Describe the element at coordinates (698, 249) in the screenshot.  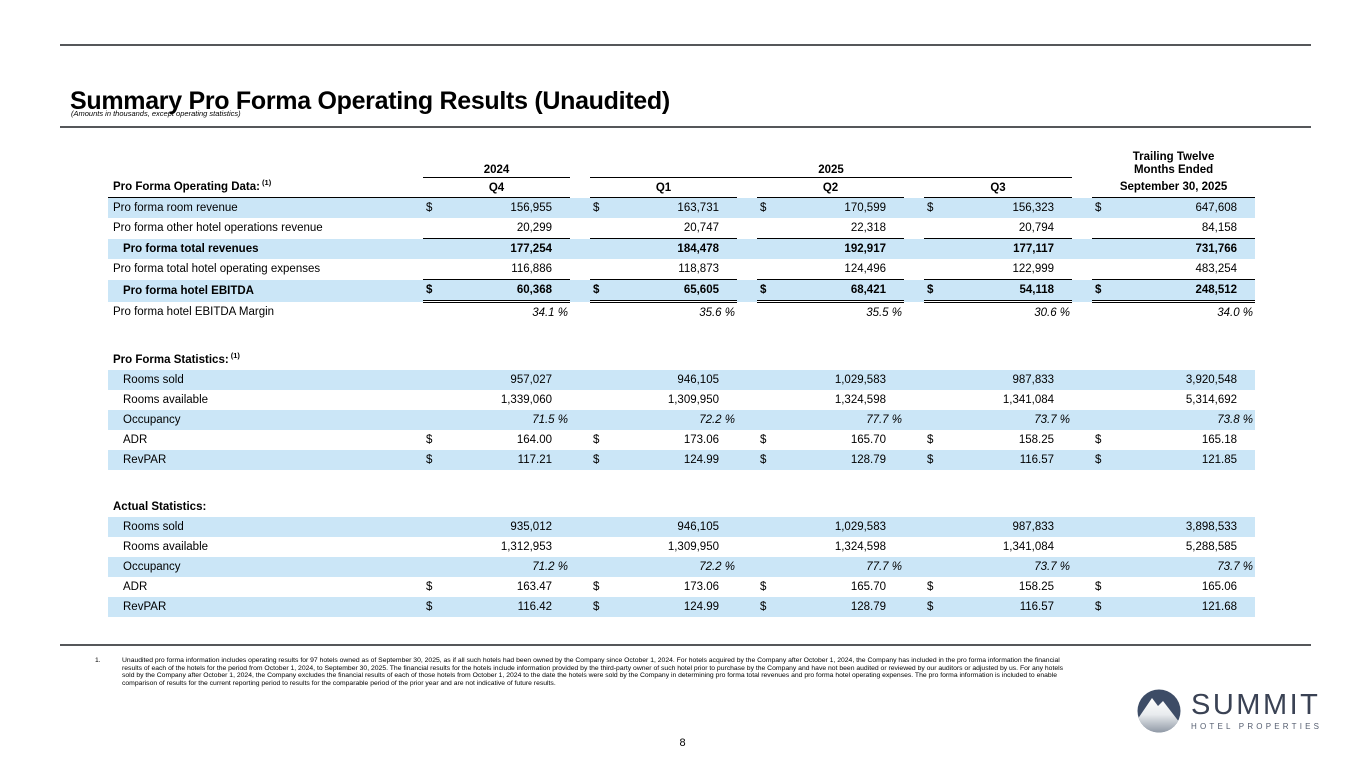
I see `cell-number: 184,478` at that location.